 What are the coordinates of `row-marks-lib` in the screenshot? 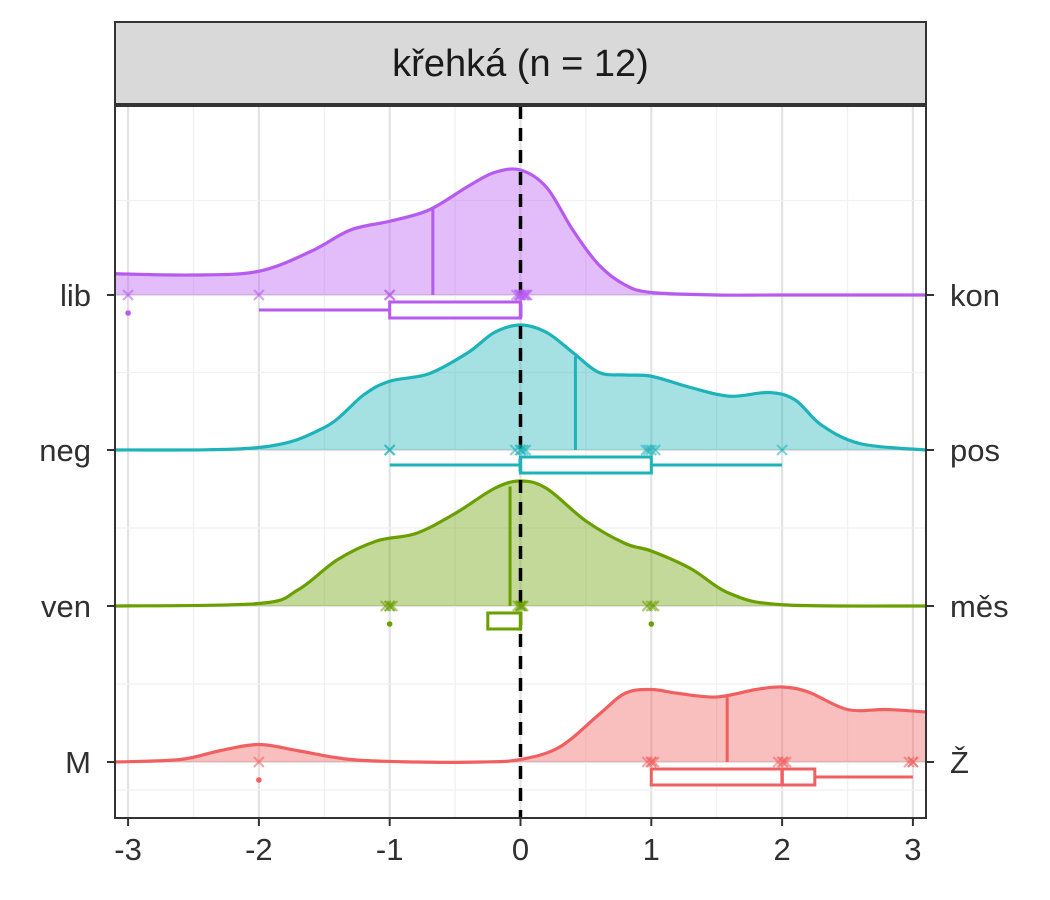 It's located at (327, 304).